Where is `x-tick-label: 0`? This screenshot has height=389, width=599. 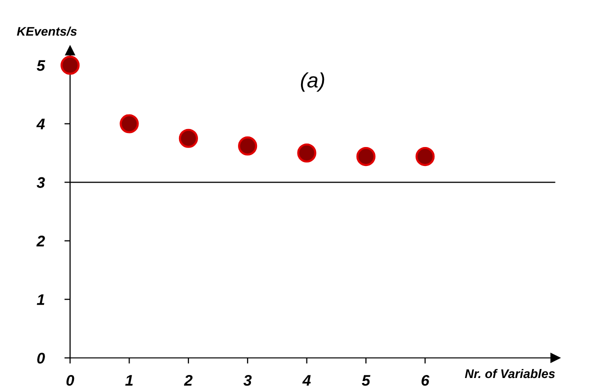
x-tick-label: 0 is located at coordinates (70, 380).